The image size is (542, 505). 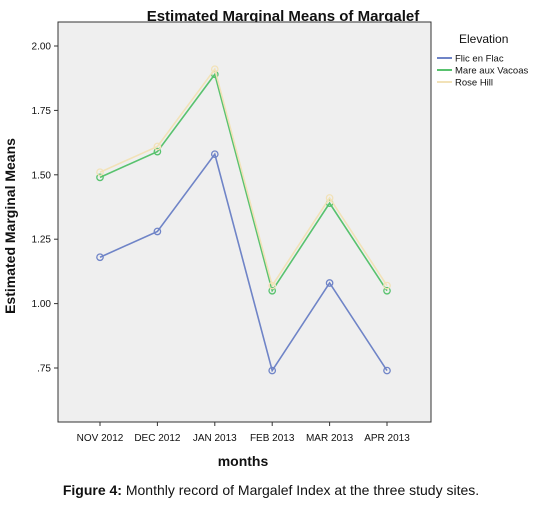 I want to click on x-axis-label: months, so click(x=243, y=461).